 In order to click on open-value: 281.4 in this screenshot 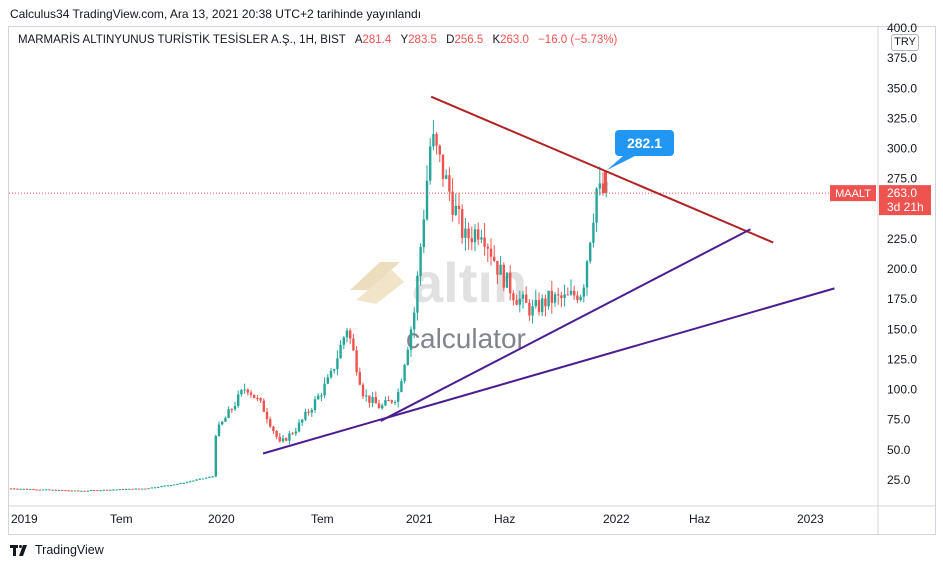, I will do `click(377, 40)`.